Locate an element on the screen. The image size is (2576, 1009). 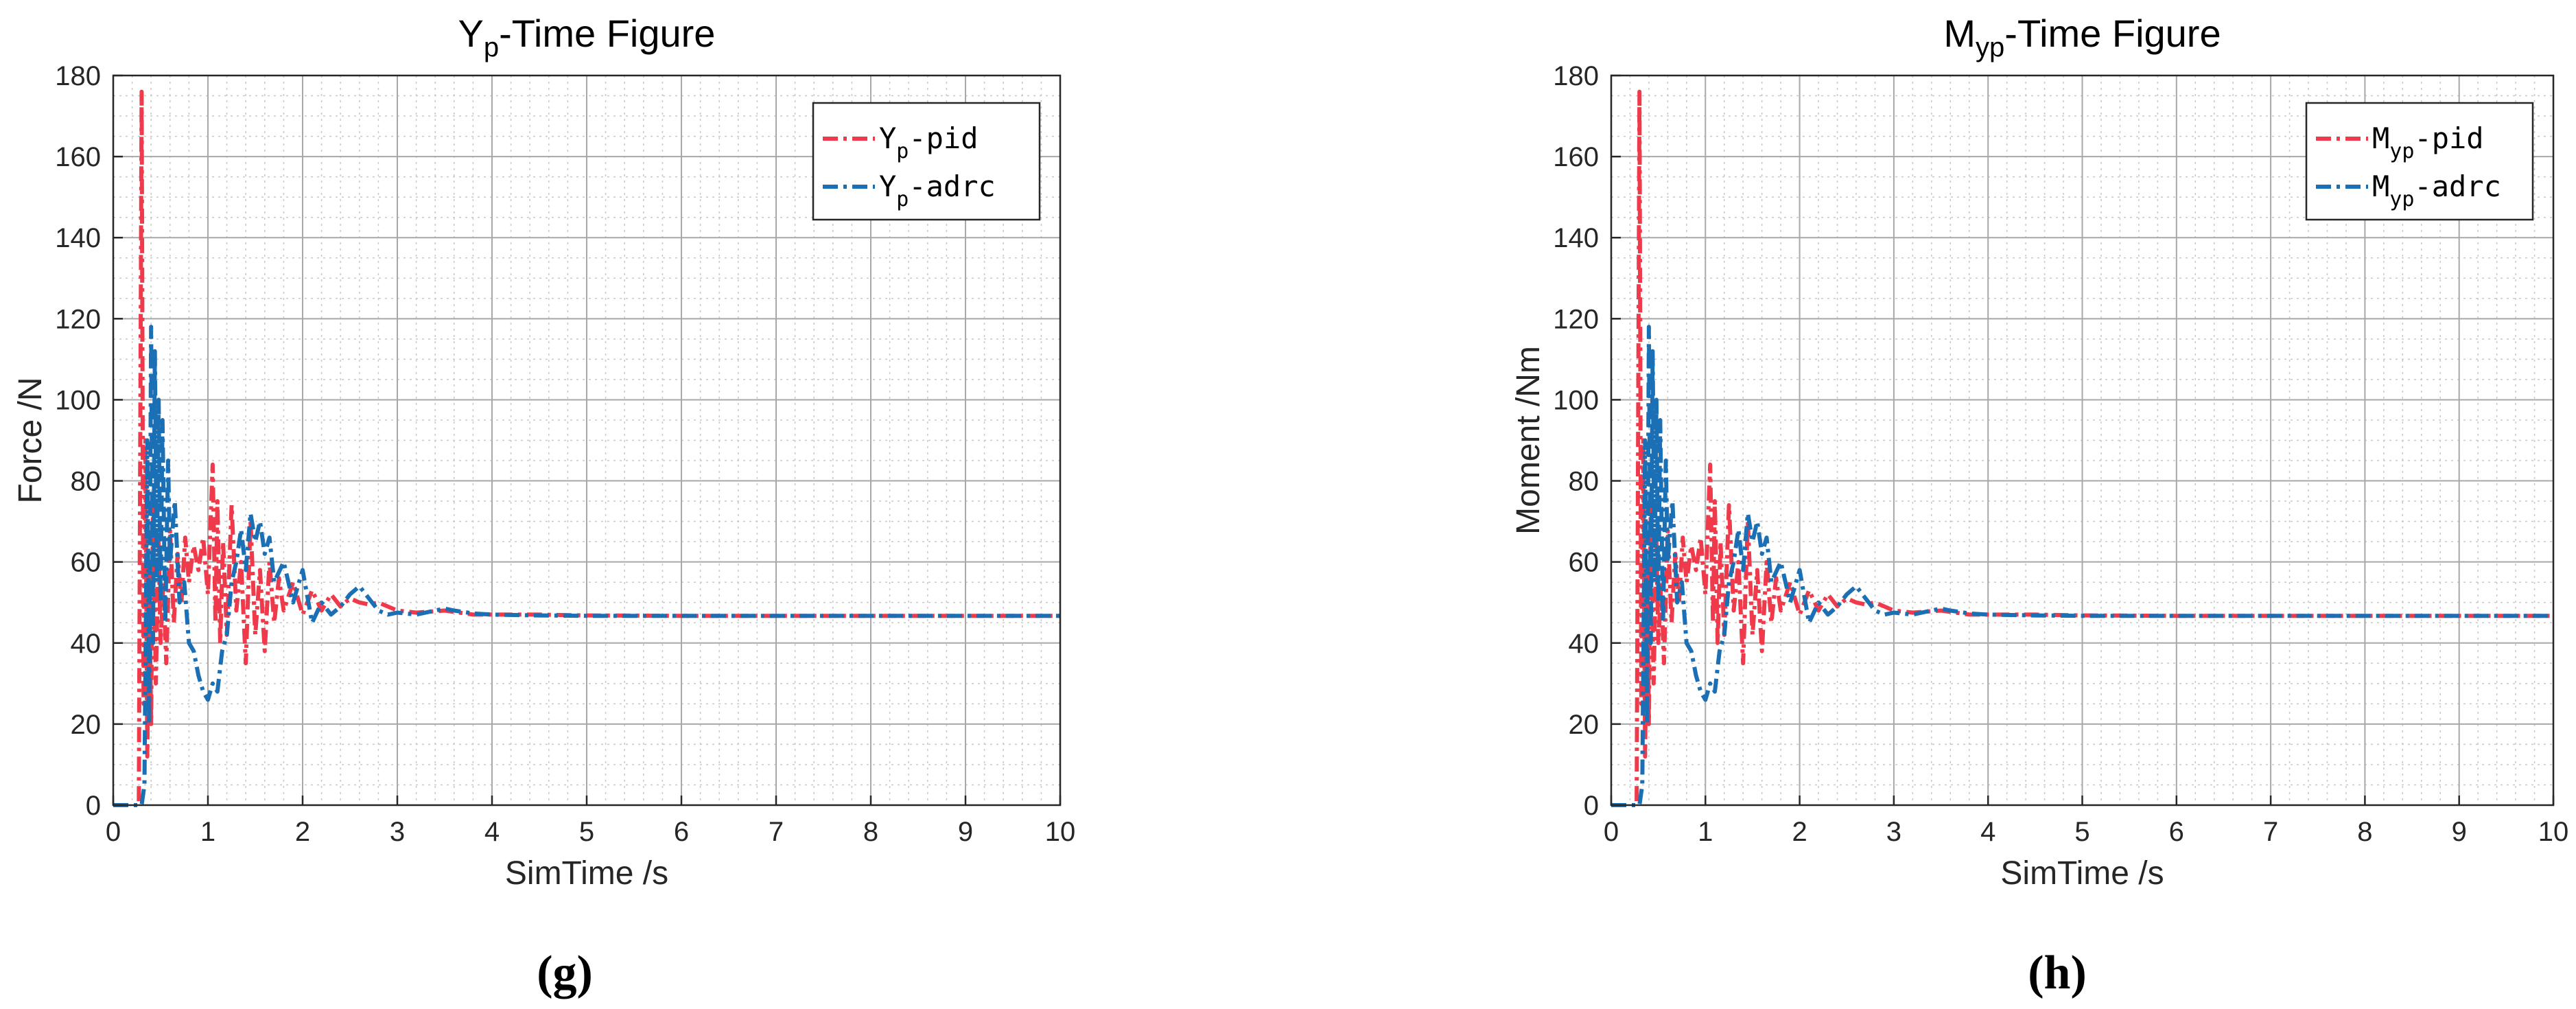
legend-label-pid: Myp-pid is located at coordinates (2428, 142).